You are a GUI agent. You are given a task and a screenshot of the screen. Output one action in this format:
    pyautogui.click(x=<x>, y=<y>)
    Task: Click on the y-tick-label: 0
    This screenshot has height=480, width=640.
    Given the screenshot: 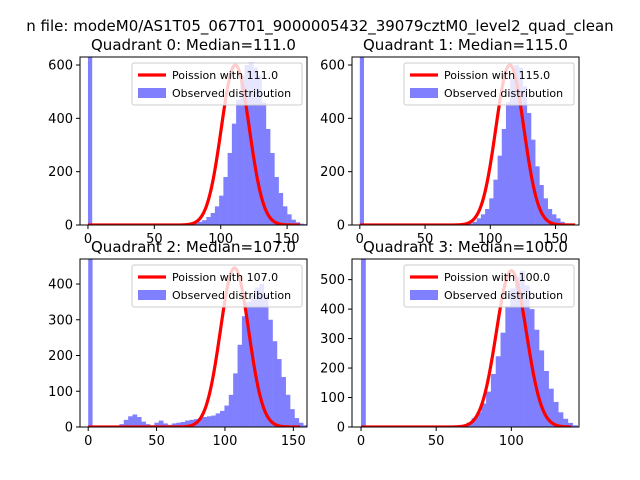 What is the action you would take?
    pyautogui.click(x=341, y=226)
    